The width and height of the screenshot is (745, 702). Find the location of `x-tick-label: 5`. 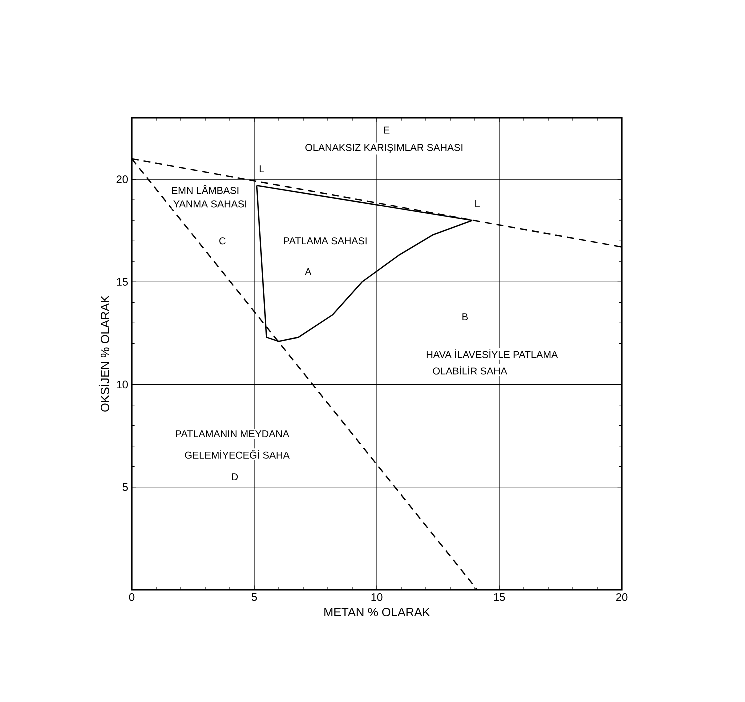

x-tick-label: 5 is located at coordinates (255, 598).